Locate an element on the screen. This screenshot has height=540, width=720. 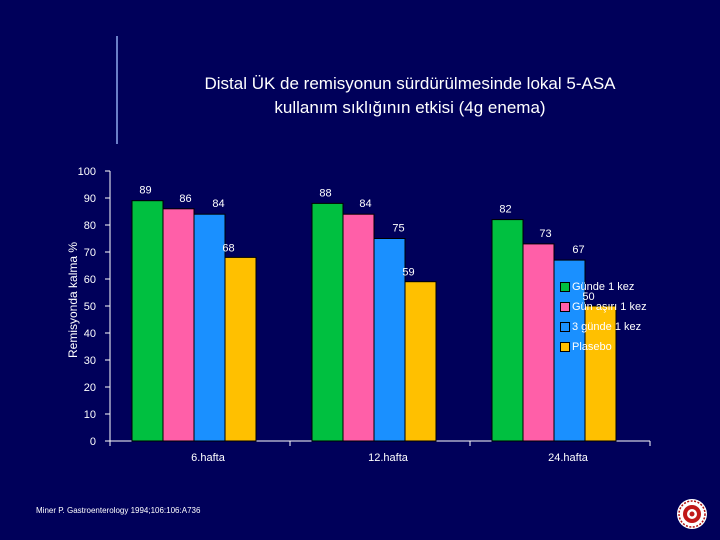
decorative-divider-line is located at coordinates (117, 90).